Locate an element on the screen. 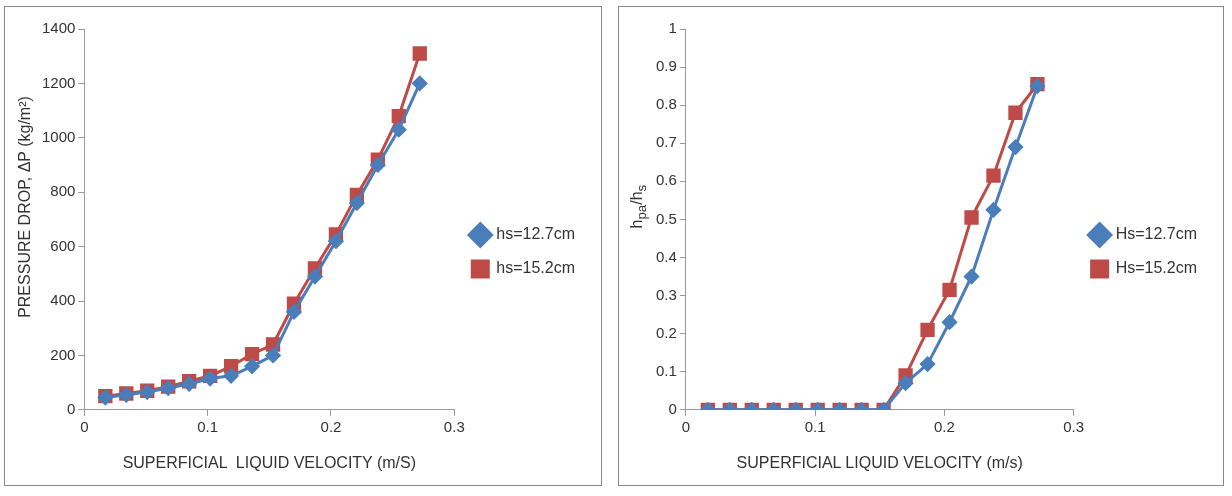 The width and height of the screenshot is (1232, 496). y-axis-title: PRESSURE DROP, ΔP (kg/m²) is located at coordinates (25, 207).